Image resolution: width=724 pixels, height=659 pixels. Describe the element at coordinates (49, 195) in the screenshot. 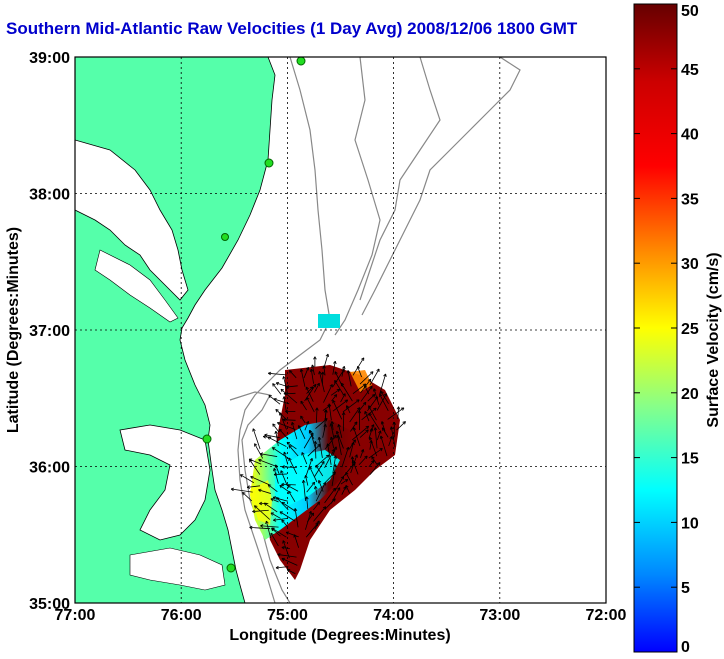

I see `y-tick-label: 38:00` at that location.